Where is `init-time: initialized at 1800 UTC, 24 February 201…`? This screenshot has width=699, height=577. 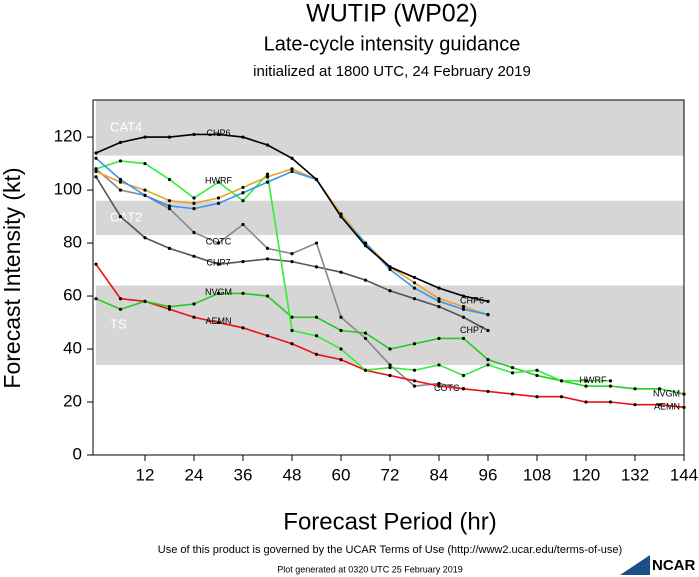
init-time: initialized at 1800 UTC, 24 February 201… is located at coordinates (392, 71).